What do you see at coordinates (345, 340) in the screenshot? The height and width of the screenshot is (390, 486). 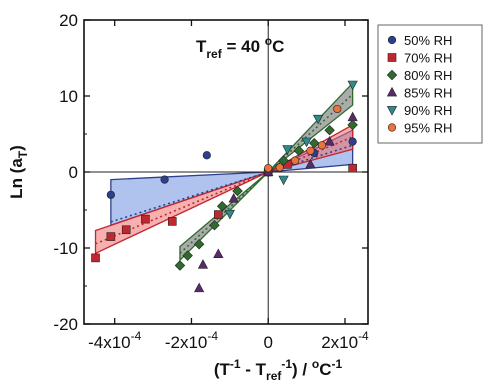 I see `x-tick-label-3: 2x10⁻⁴` at bounding box center [345, 340].